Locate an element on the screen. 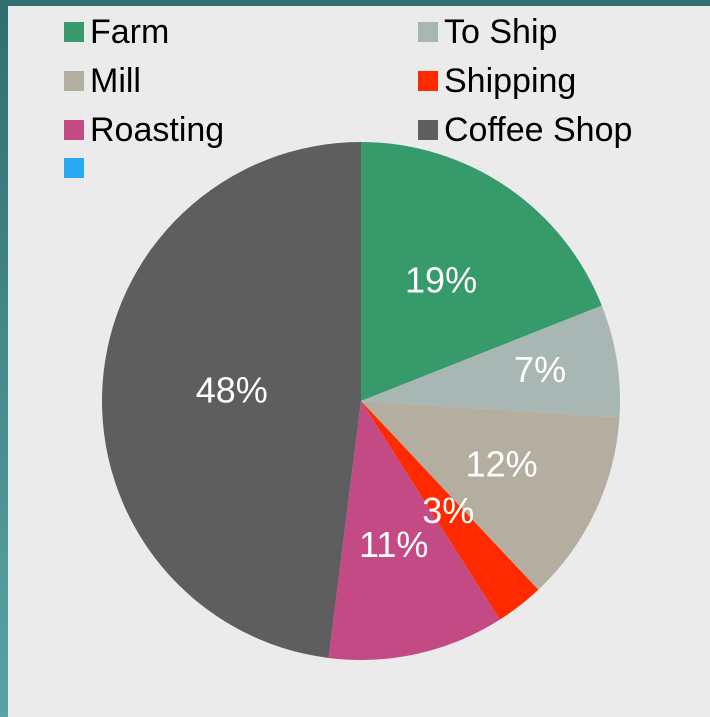  legend-swatch-roasting is located at coordinates (74, 130).